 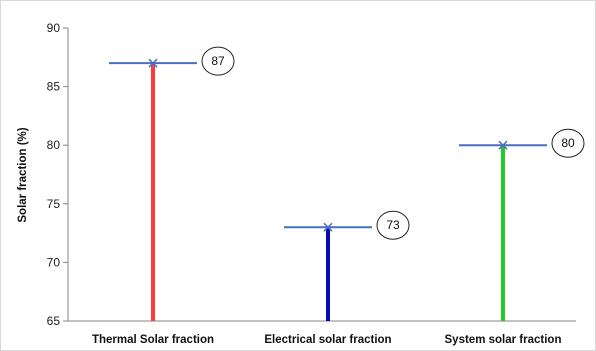 I want to click on data-label: 80, so click(x=568, y=143).